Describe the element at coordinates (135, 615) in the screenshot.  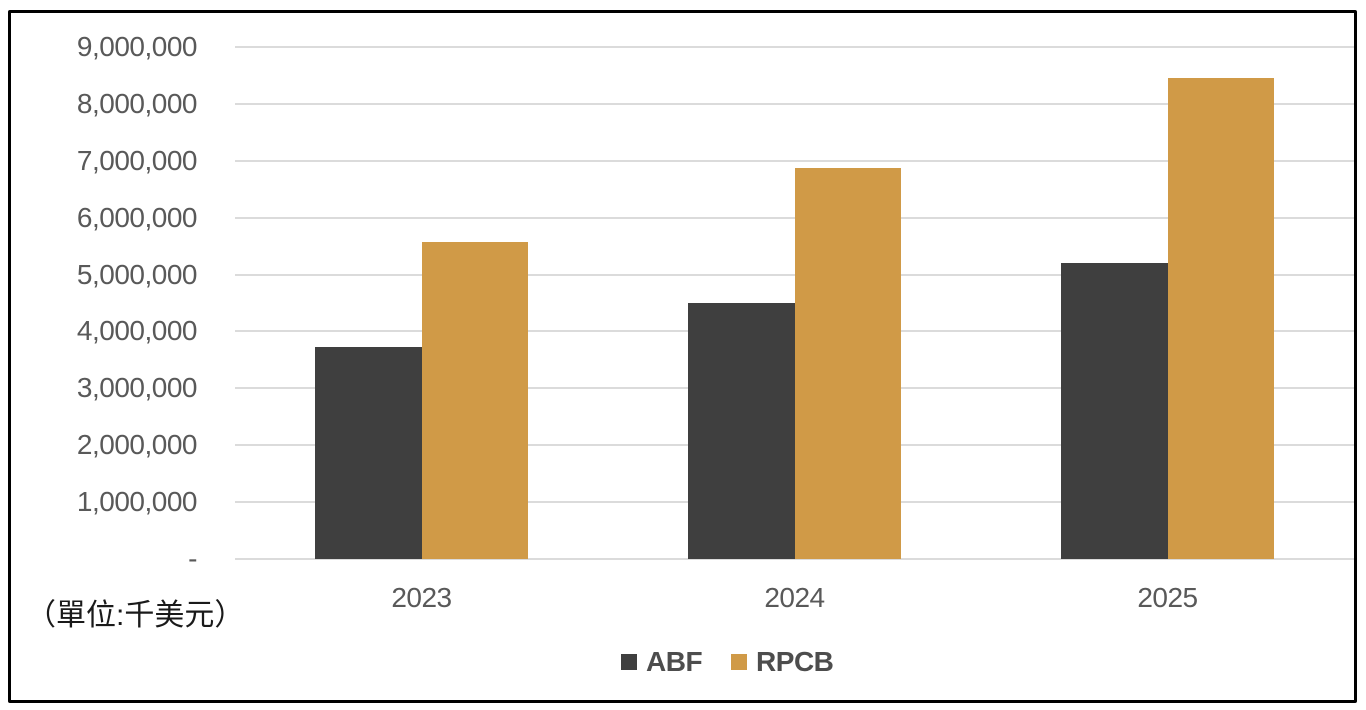
I see `unit-label: （單位:千美元）` at that location.